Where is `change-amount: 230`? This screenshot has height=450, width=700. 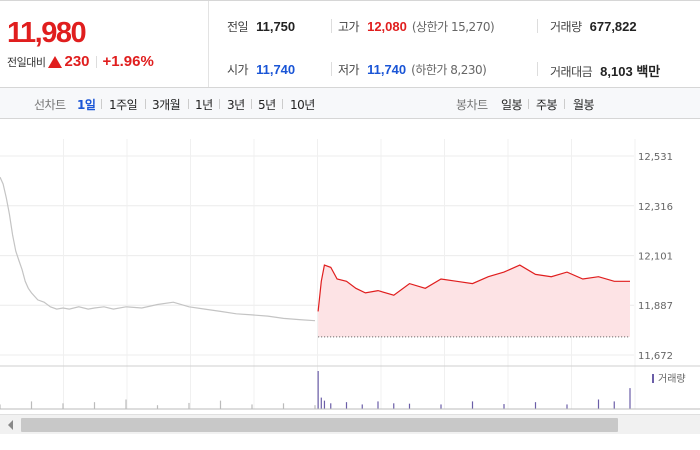
change-amount: 230 is located at coordinates (77, 61).